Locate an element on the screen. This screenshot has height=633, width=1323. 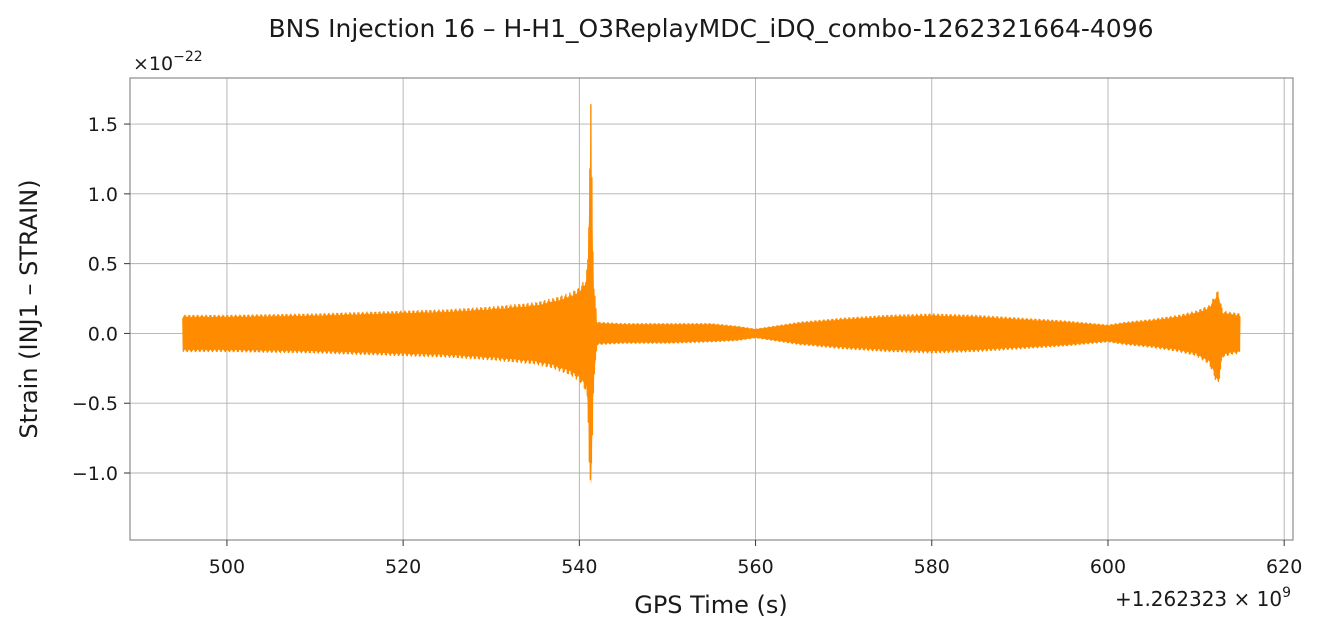
x-tick-label: 580 is located at coordinates (932, 567).